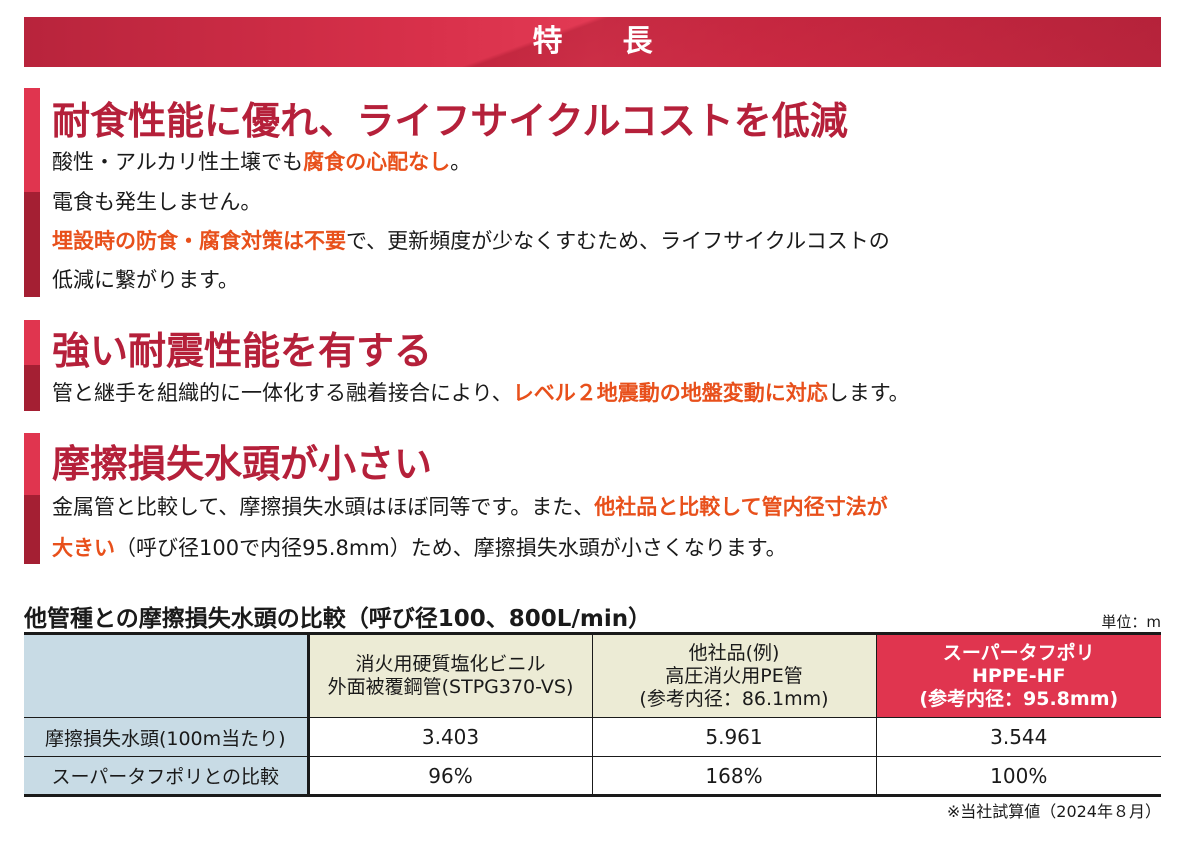 The image size is (1193, 847). I want to click on table-cell: 96%, so click(450, 776).